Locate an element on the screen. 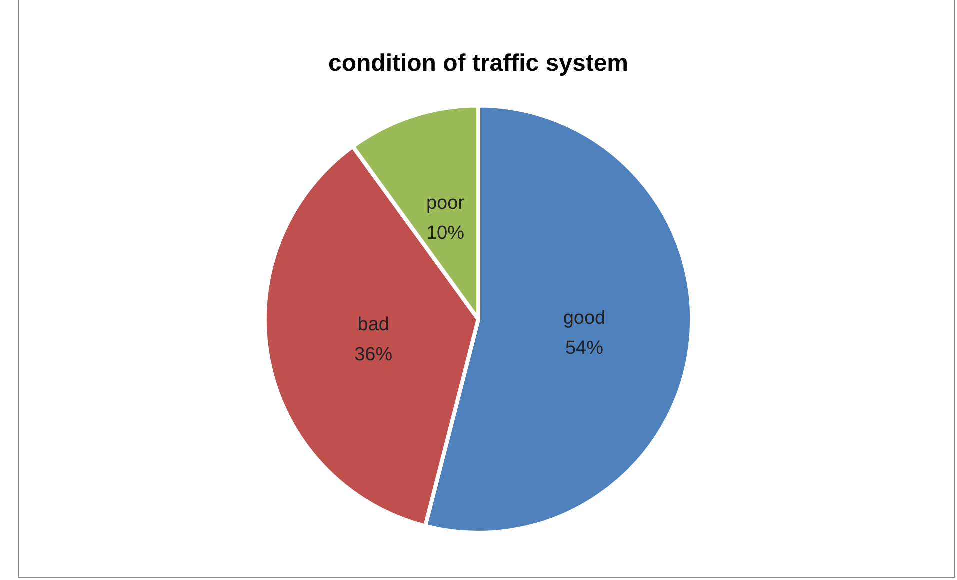 This screenshot has height=580, width=957. slice-label: good is located at coordinates (584, 319).